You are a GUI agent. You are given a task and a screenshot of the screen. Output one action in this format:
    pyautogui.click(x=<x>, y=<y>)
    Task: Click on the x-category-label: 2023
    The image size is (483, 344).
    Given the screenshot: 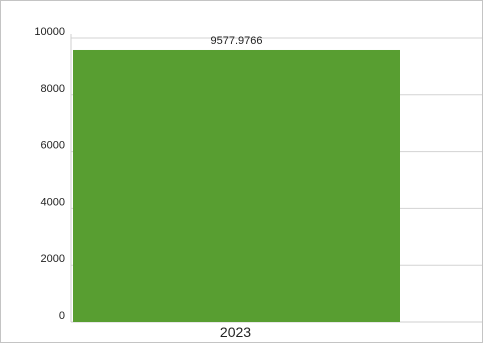 What is the action you would take?
    pyautogui.click(x=235, y=332)
    